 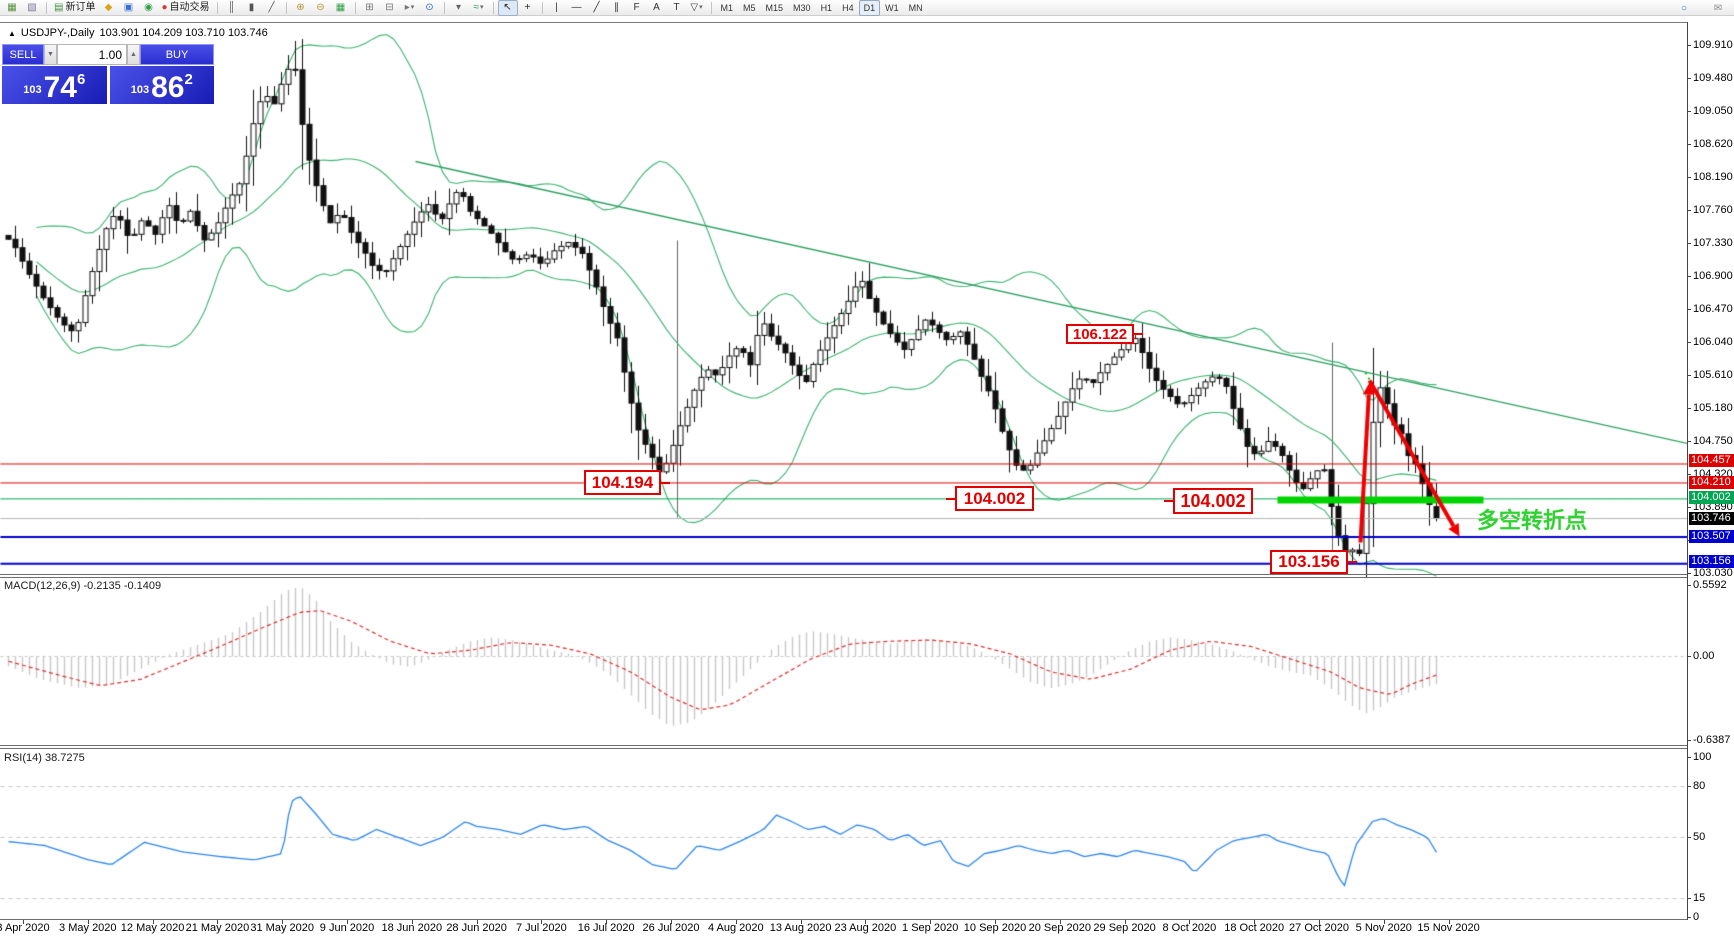 What do you see at coordinates (1059, 928) in the screenshot?
I see `date-label: 20 Sep 2020` at bounding box center [1059, 928].